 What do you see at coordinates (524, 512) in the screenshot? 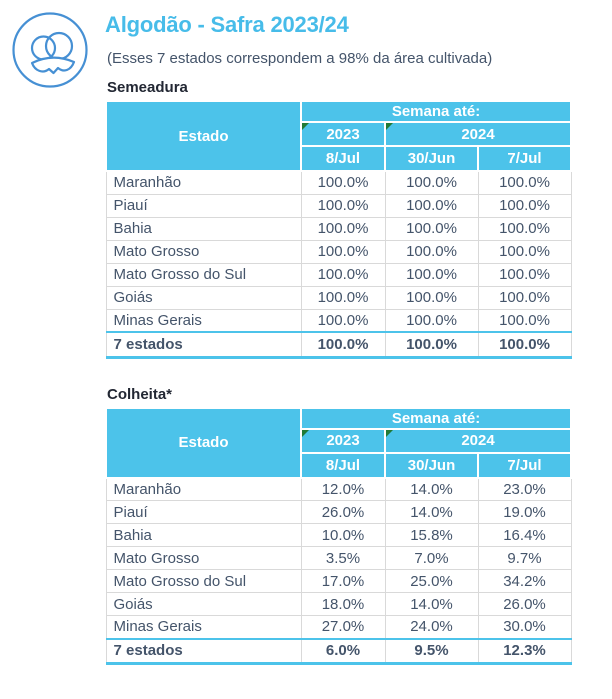
I see `value-cell: 19.0%` at bounding box center [524, 512].